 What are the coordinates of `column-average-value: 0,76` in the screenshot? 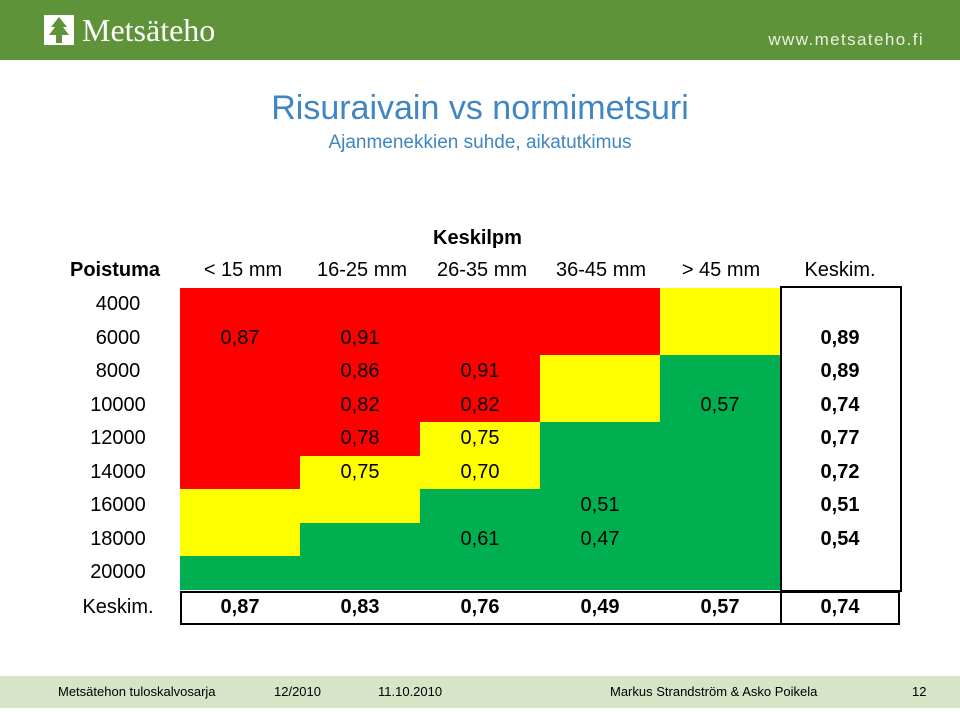 It's located at (480, 607).